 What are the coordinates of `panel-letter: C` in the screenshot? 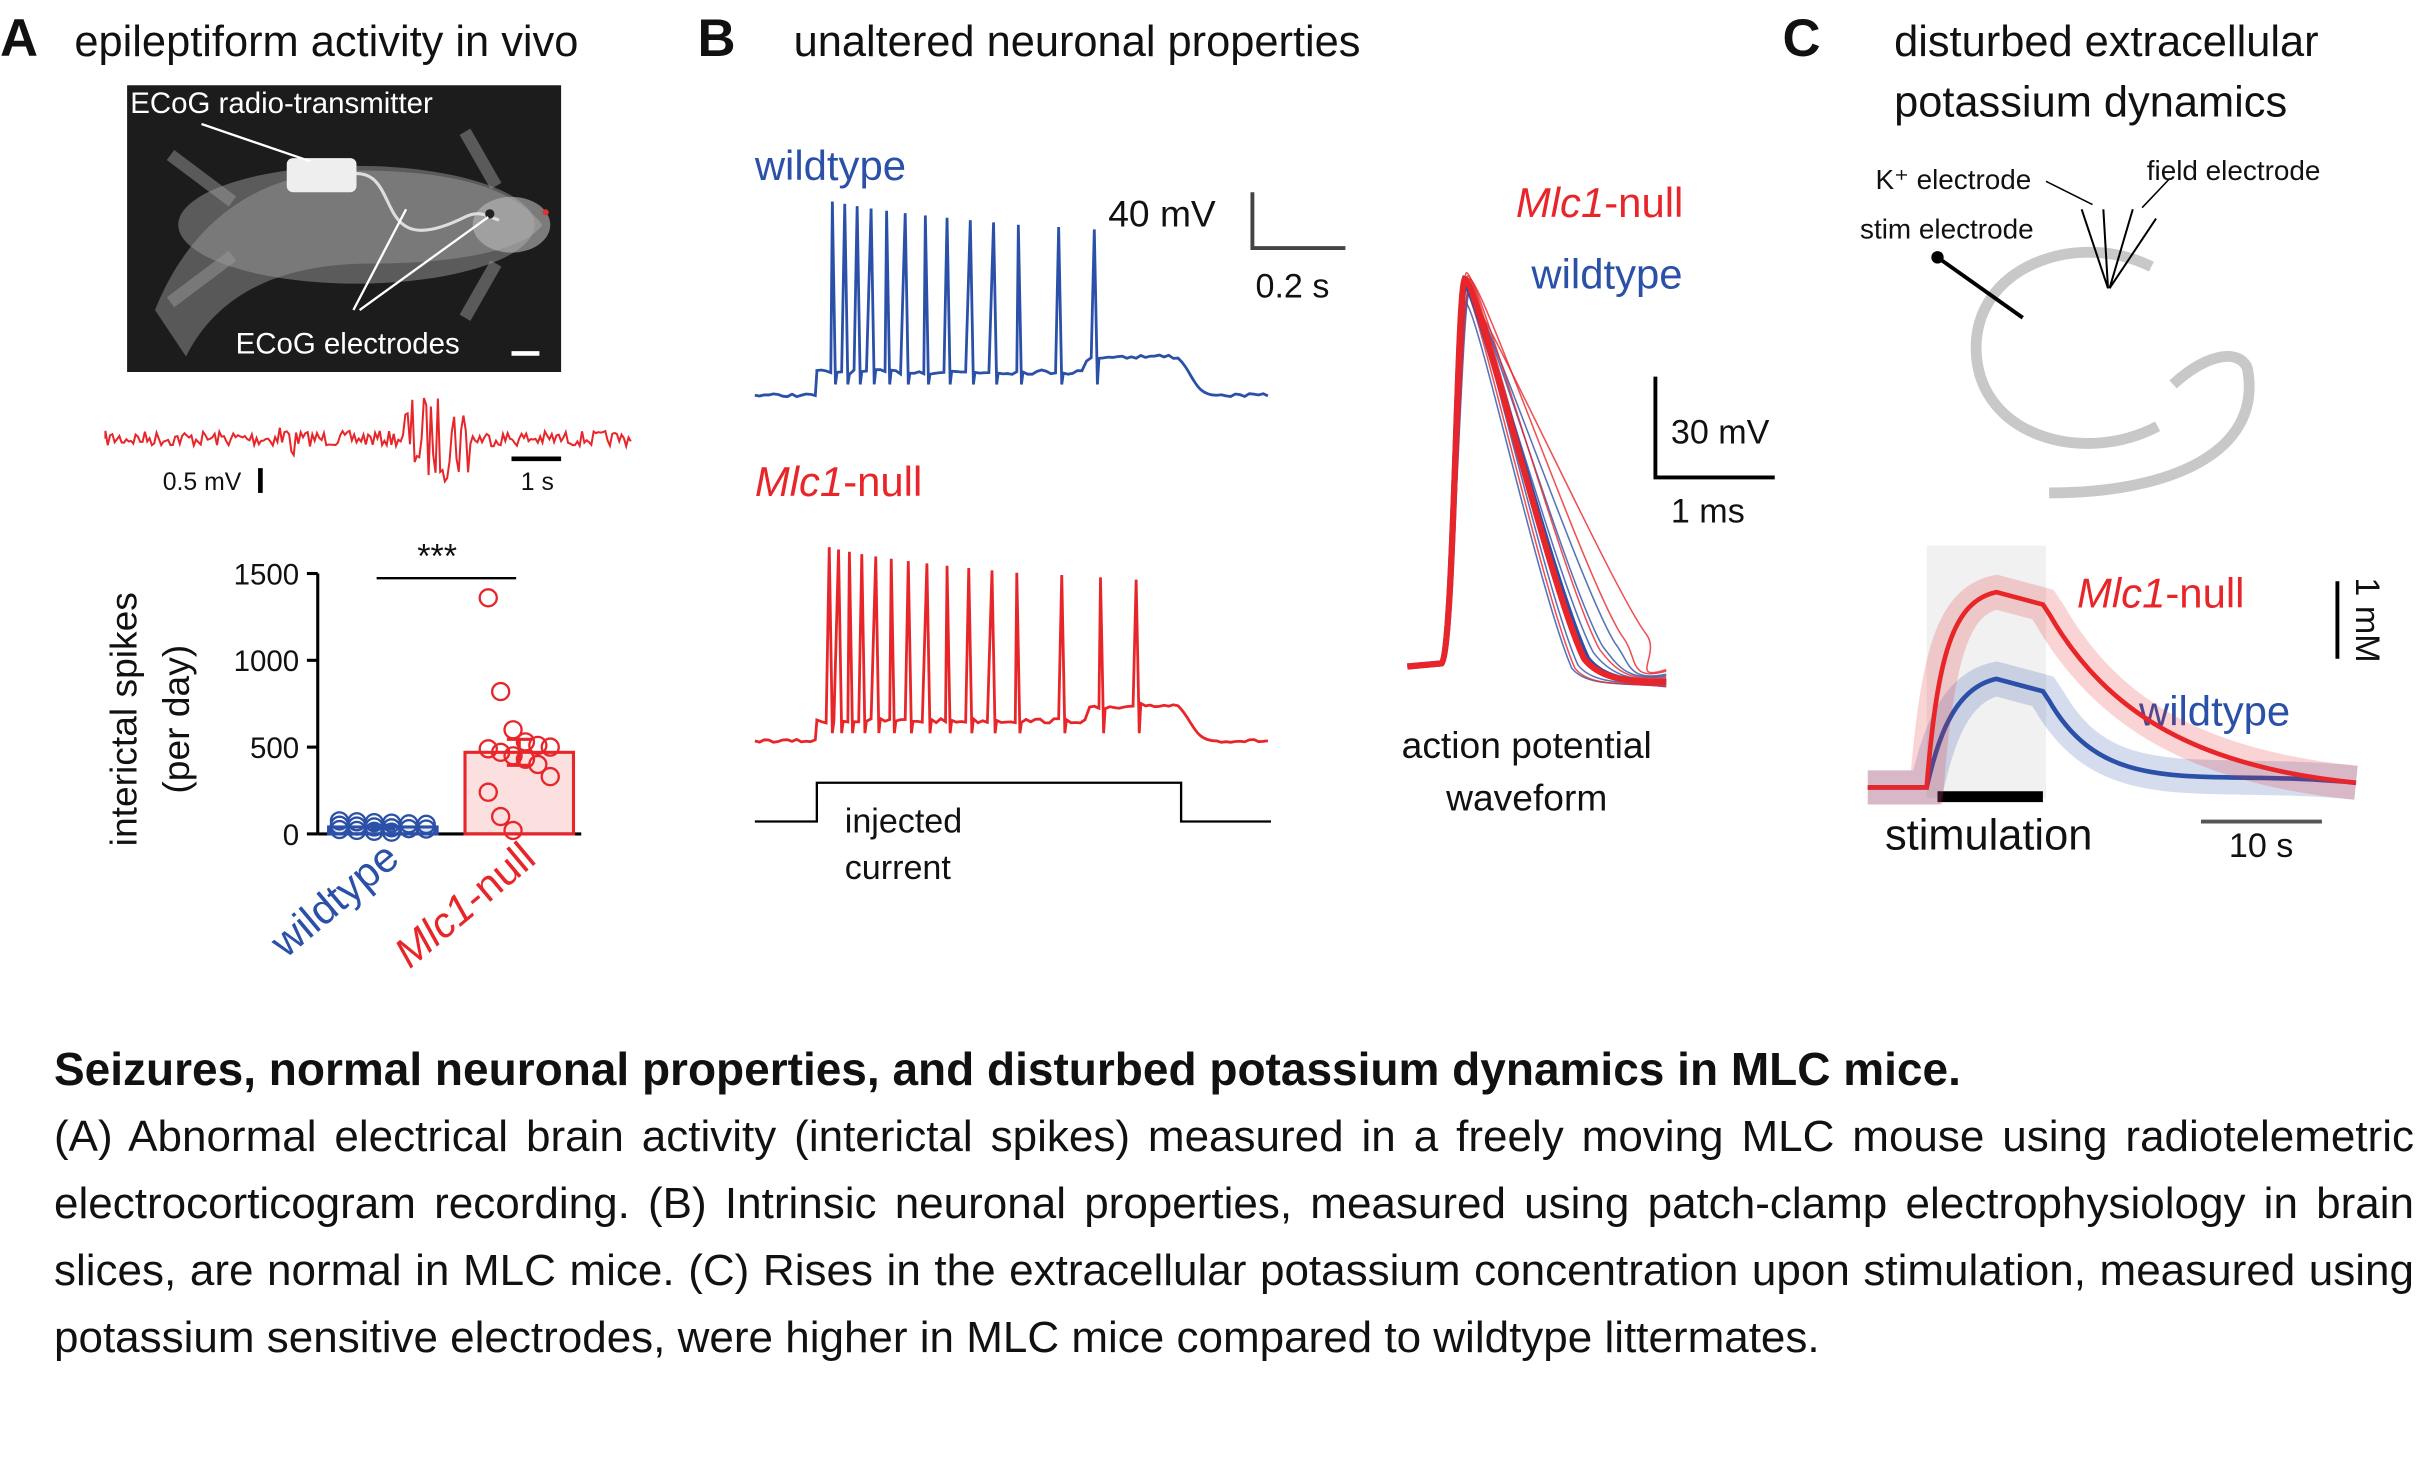 It's located at (1802, 38).